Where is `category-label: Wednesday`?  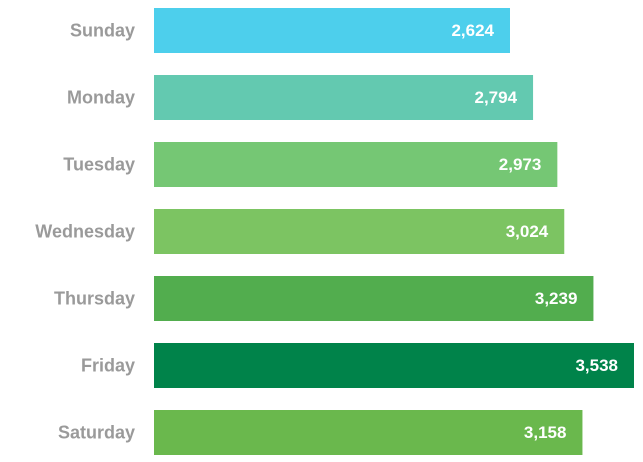
category-label: Wednesday is located at coordinates (85, 231).